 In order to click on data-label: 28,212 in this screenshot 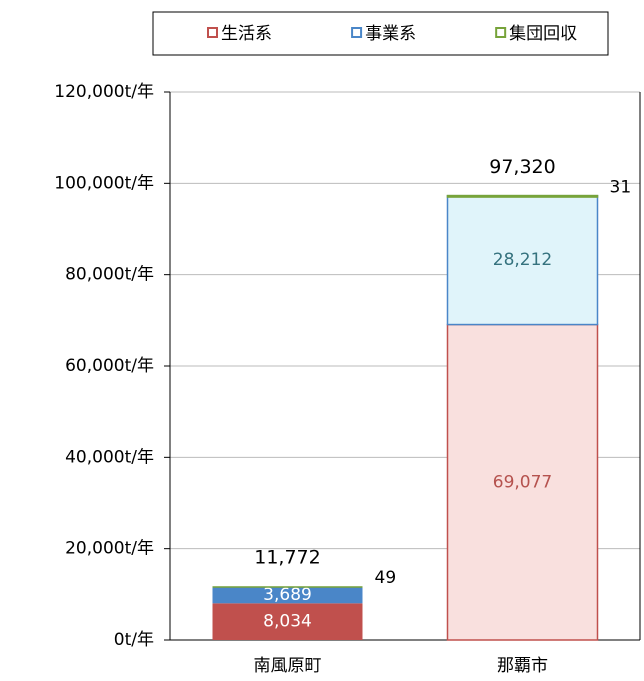, I will do `click(522, 260)`.